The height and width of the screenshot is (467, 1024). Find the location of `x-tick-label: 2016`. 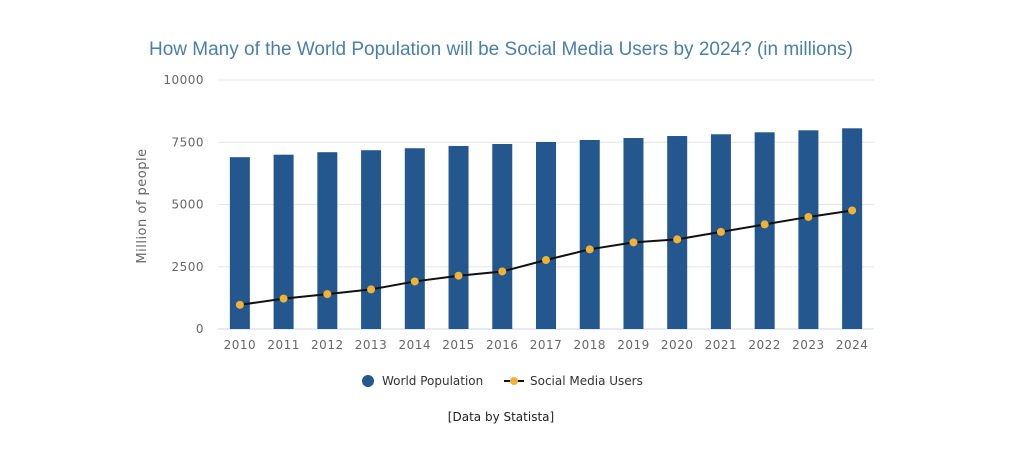

x-tick-label: 2016 is located at coordinates (502, 345).